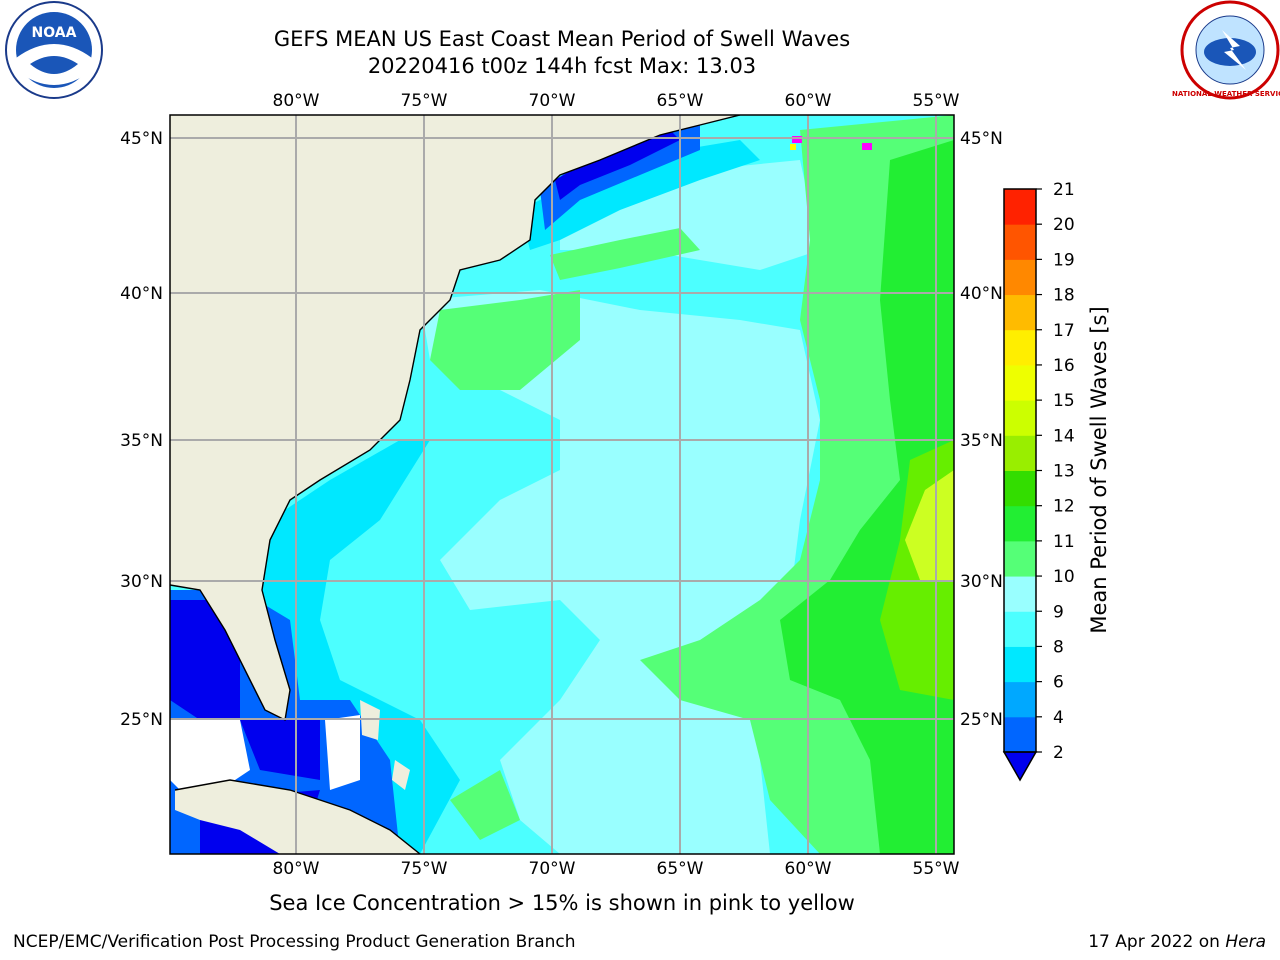 The height and width of the screenshot is (960, 1280). What do you see at coordinates (385, 745) in the screenshot?
I see `land-bahamas` at bounding box center [385, 745].